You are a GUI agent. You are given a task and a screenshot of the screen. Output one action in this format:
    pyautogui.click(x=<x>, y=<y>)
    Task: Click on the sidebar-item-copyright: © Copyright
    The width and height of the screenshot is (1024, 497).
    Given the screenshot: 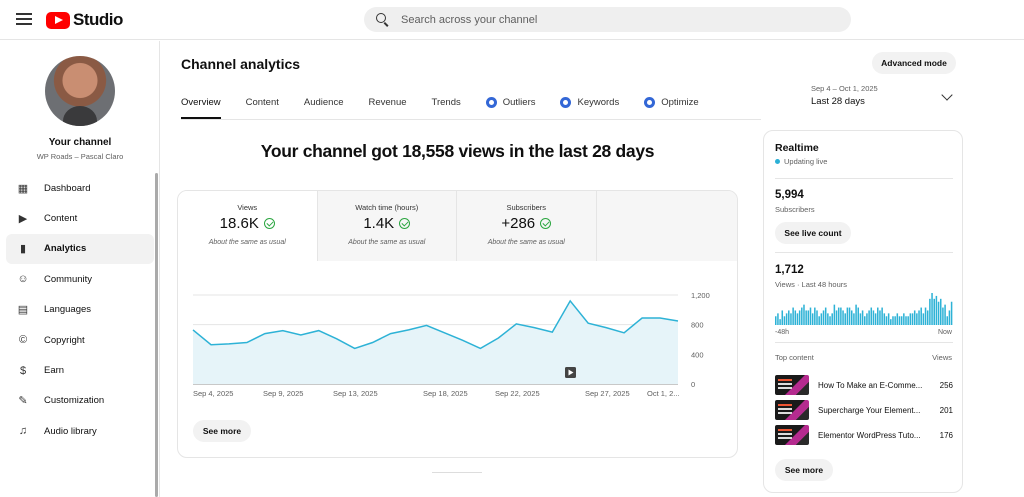 What is the action you would take?
    pyautogui.click(x=80, y=340)
    